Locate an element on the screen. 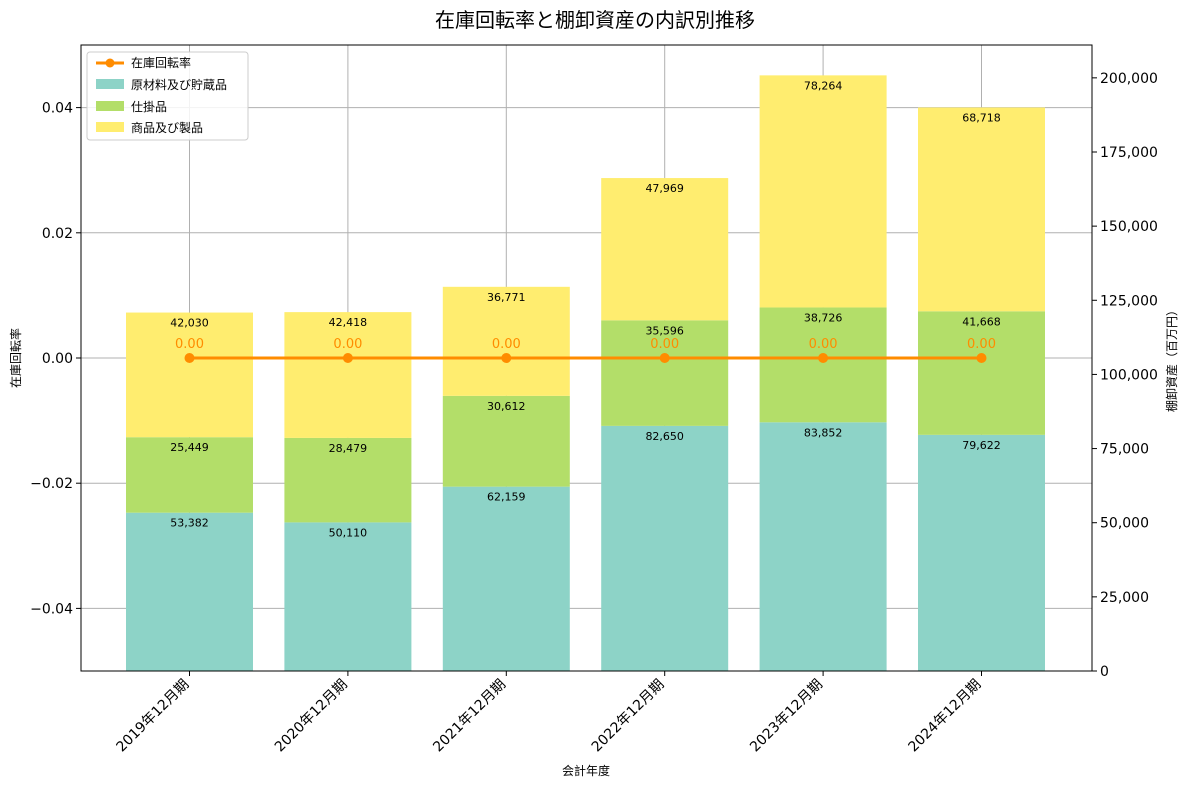  bar-value-label: 68,718 is located at coordinates (981, 117).